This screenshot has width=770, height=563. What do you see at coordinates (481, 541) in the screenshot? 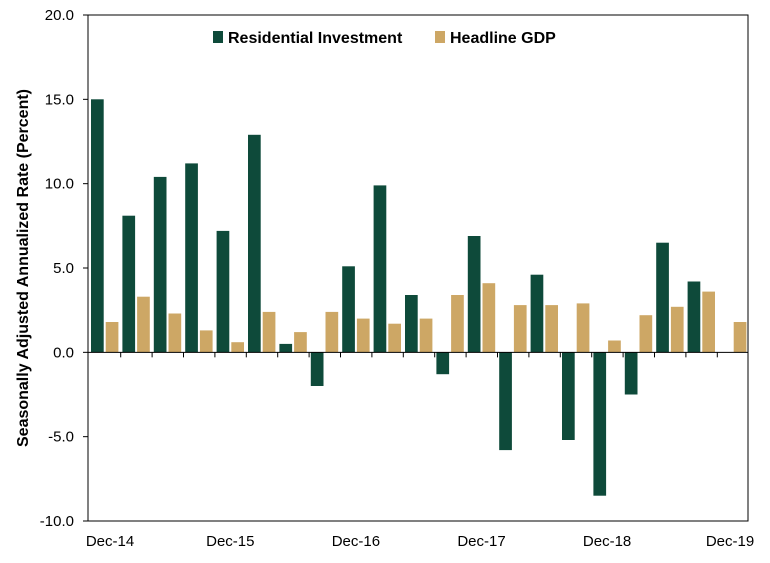
I see `x-tick-label: Dec-17` at bounding box center [481, 541].